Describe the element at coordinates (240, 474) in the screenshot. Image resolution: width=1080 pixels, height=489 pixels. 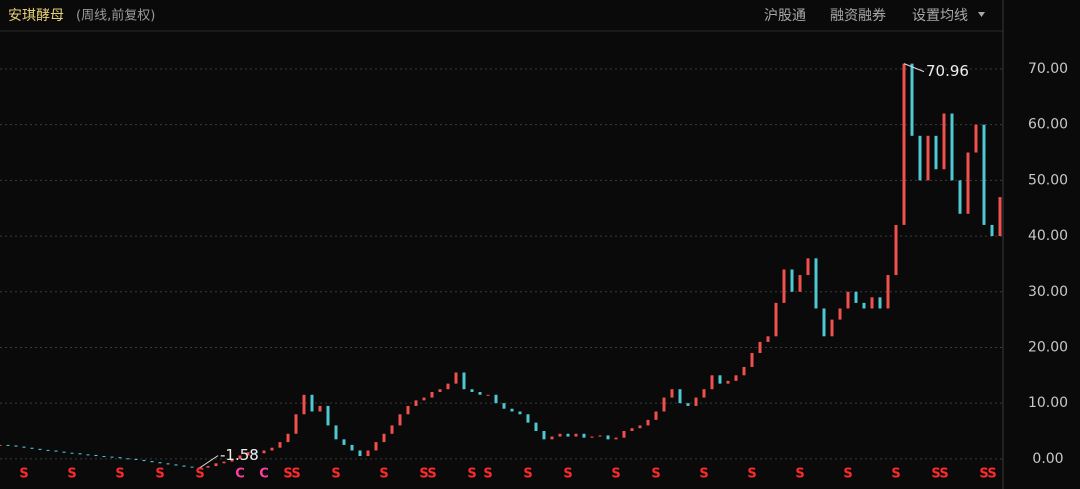
I see `event-marker: C` at that location.